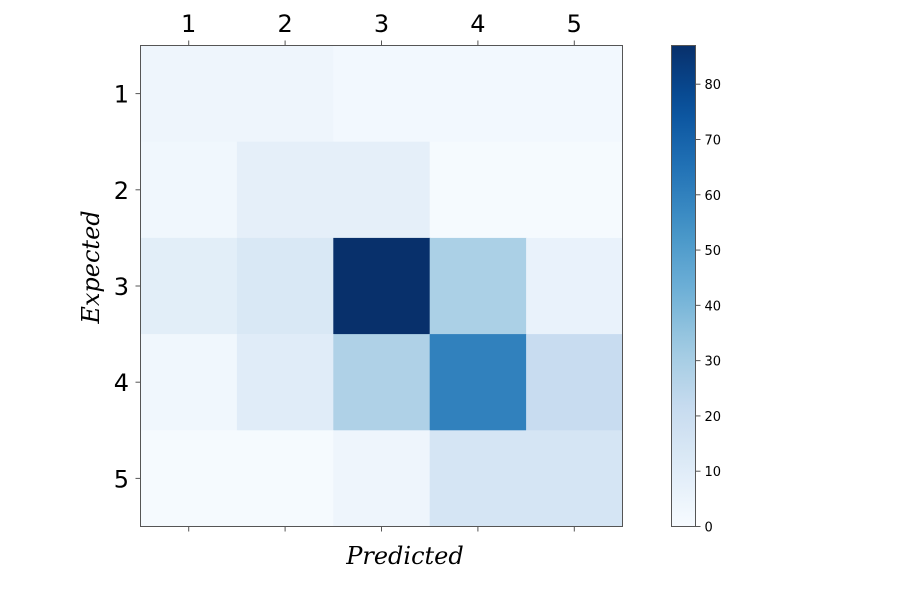  What do you see at coordinates (188, 24) in the screenshot?
I see `x-tick-label-1: 1` at bounding box center [188, 24].